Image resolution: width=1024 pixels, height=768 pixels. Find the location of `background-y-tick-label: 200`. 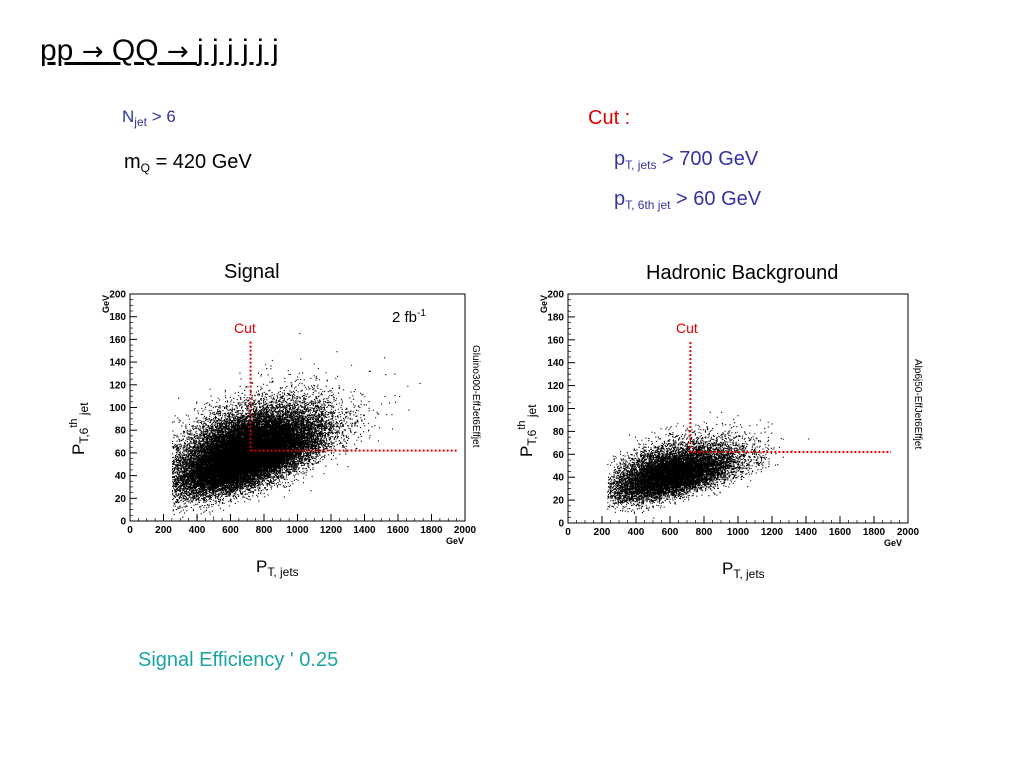

background-y-tick-label: 200 is located at coordinates (555, 295).